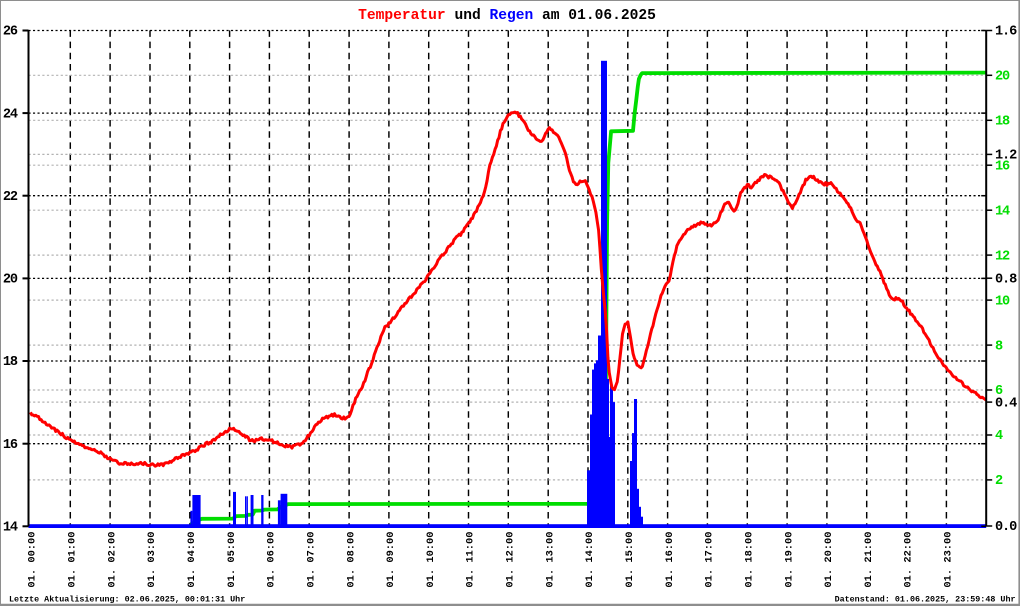  What do you see at coordinates (232, 559) in the screenshot?
I see `svg-text: 01. 05:00` at bounding box center [232, 559].